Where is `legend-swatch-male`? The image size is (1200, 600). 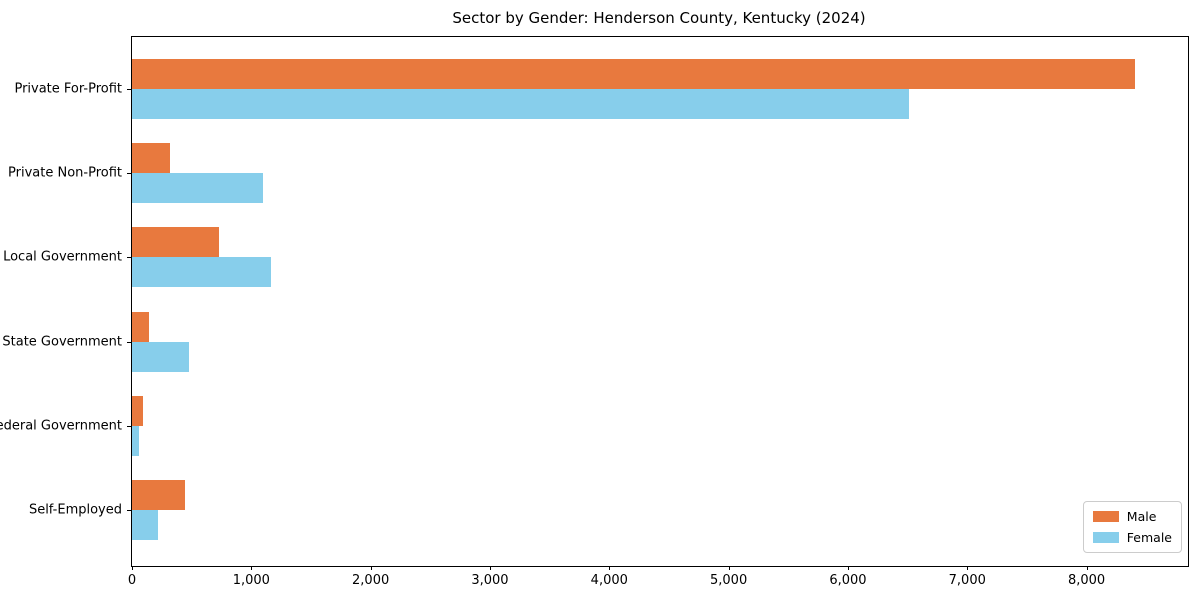 legend-swatch-male is located at coordinates (1105, 516).